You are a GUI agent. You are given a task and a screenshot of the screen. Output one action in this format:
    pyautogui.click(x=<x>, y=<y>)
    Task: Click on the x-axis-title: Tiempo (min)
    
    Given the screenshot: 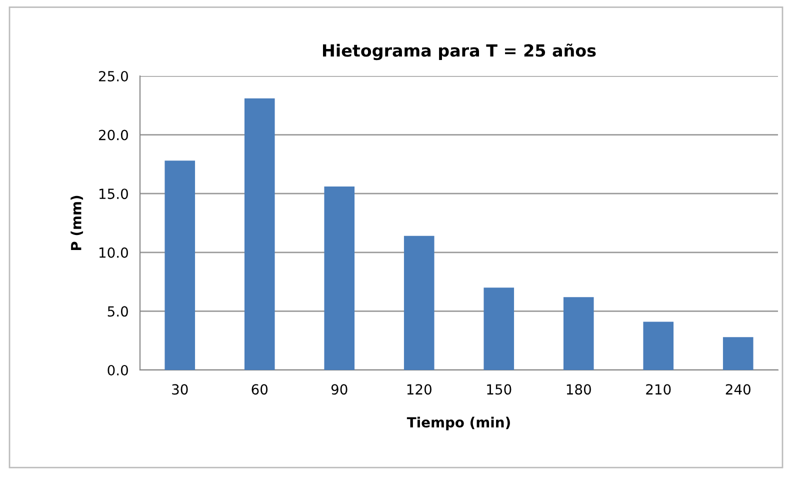 What is the action you would take?
    pyautogui.click(x=458, y=423)
    